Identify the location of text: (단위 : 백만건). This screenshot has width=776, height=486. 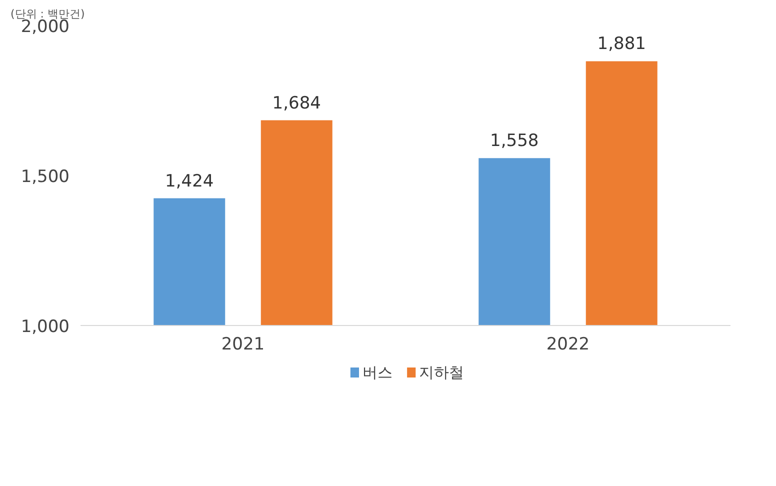
(47, 14).